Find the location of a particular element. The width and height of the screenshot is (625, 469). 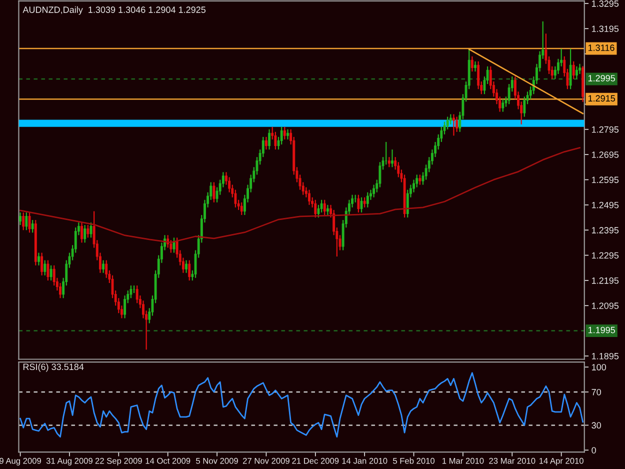

x-tick-label: 14 Apr 2010 is located at coordinates (561, 462).